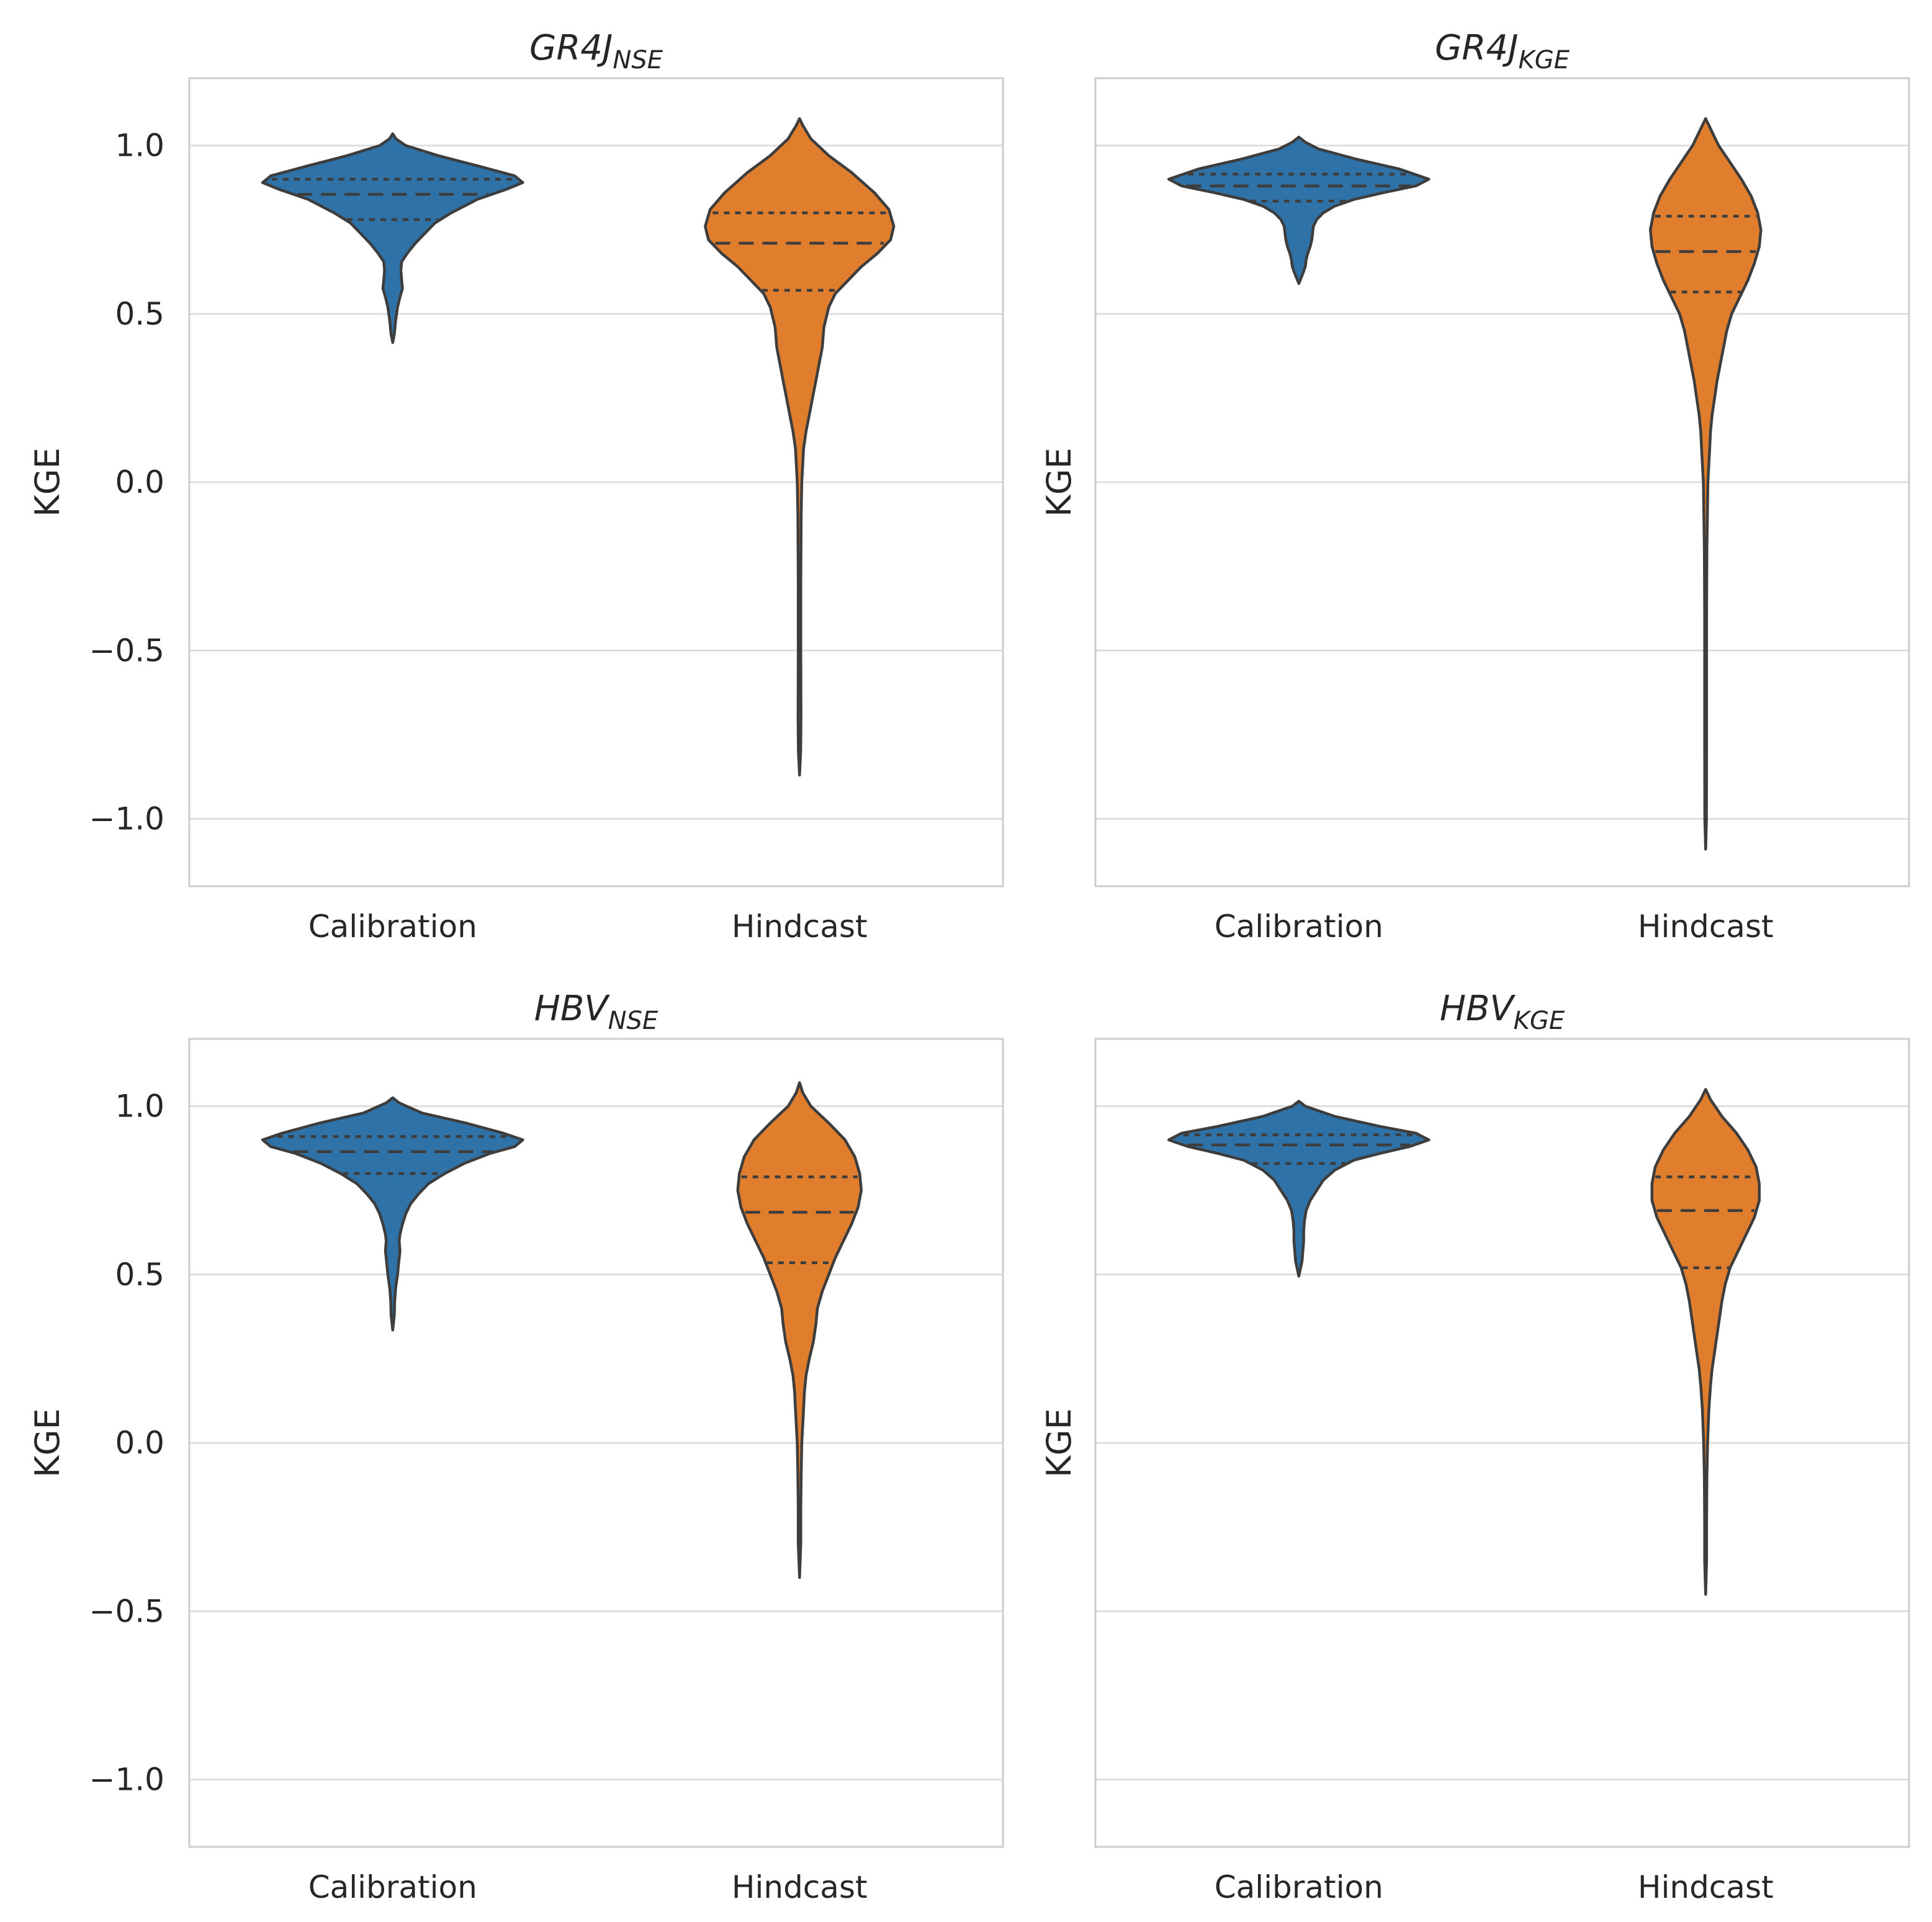 The image size is (1932, 1922). What do you see at coordinates (1502, 1012) in the screenshot?
I see `panel-title: HBVKGE` at bounding box center [1502, 1012].